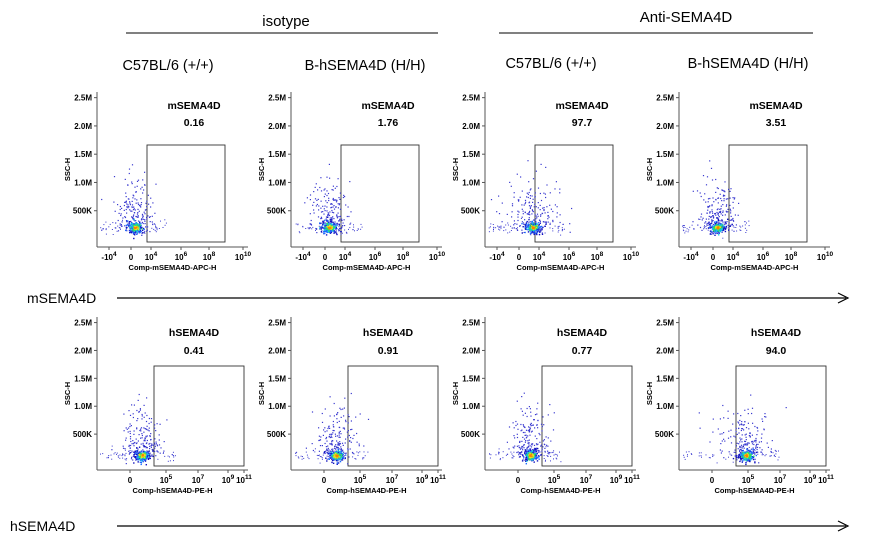 This screenshot has height=541, width=869. Describe the element at coordinates (810, 479) in the screenshot. I see `x-tick-label: 109` at that location.